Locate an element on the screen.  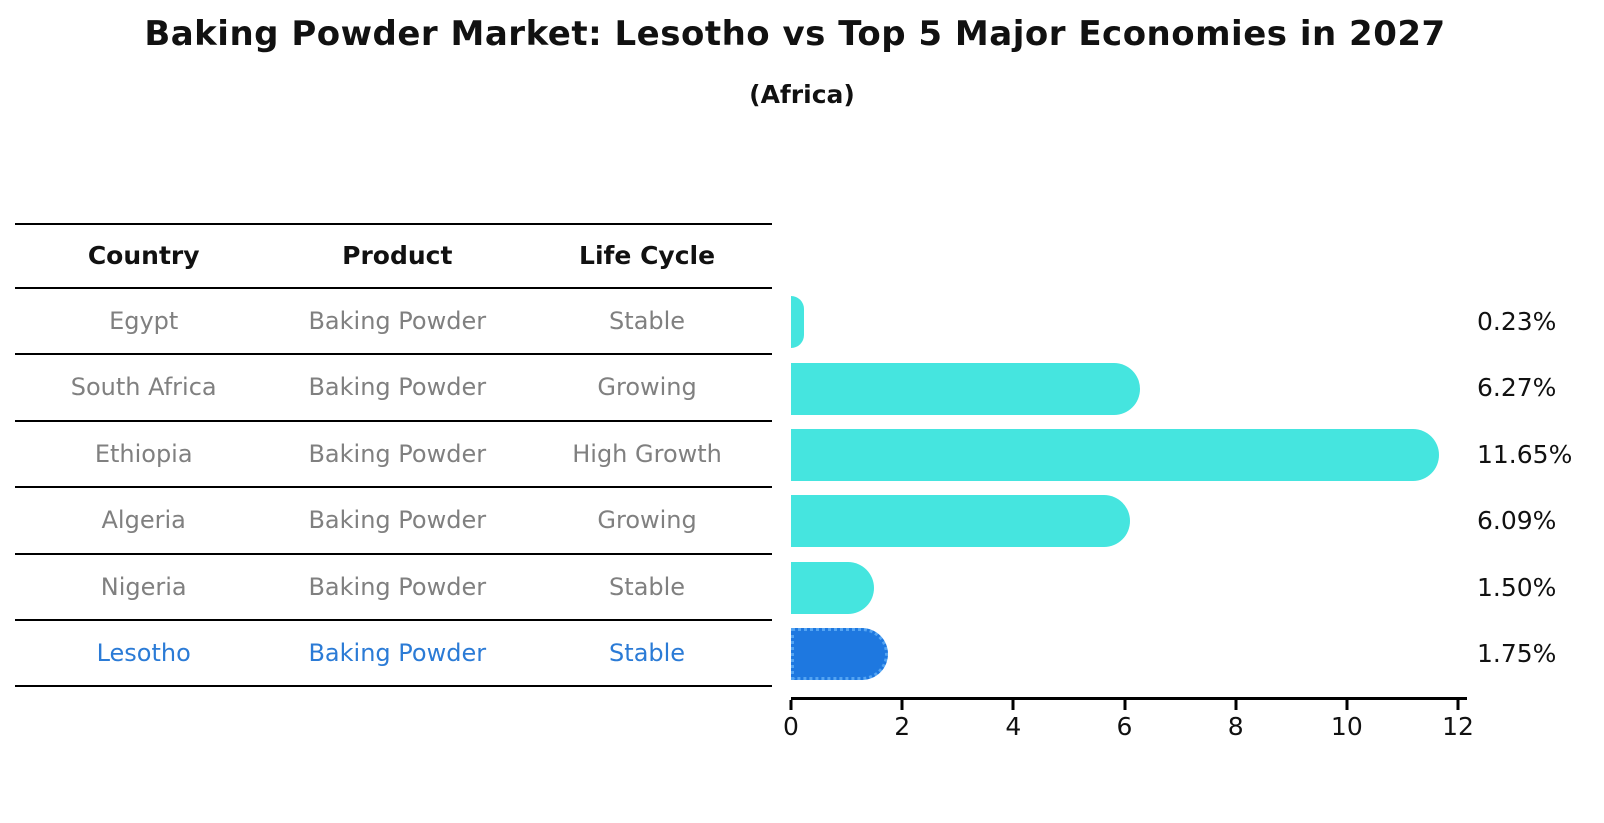
table-row: Egypt Baking Powder Stable is located at coordinates (393, 322).